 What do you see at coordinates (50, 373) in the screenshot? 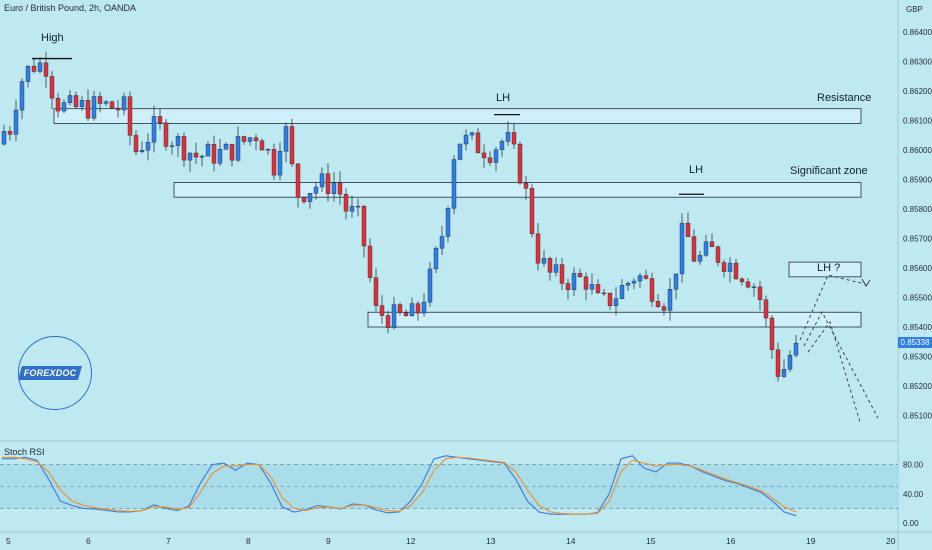
I see `logo-text: FOREXDOC` at bounding box center [50, 373].